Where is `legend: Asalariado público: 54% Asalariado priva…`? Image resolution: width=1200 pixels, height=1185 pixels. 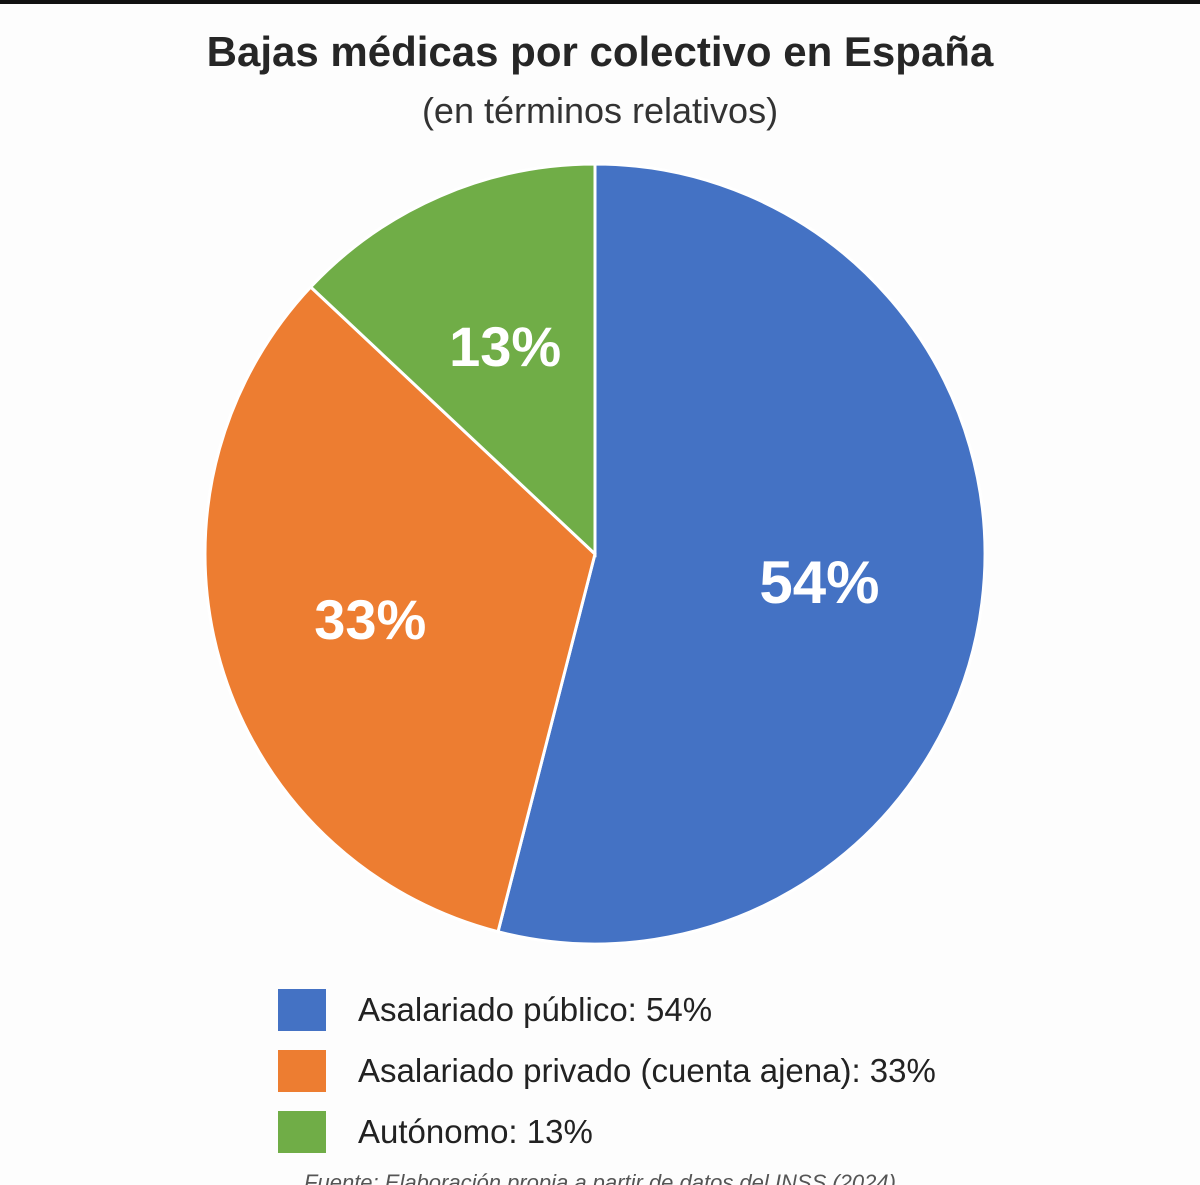 legend: Asalariado público: 54% Asalariado priva… is located at coordinates (607, 1077).